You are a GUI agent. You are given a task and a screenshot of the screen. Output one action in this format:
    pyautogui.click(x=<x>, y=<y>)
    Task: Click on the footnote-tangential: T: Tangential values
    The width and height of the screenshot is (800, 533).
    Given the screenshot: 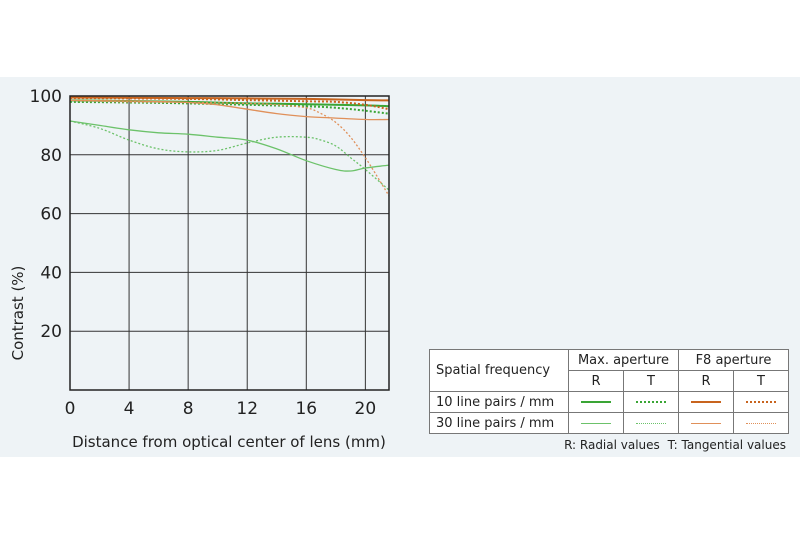 What is the action you would take?
    pyautogui.click(x=726, y=445)
    